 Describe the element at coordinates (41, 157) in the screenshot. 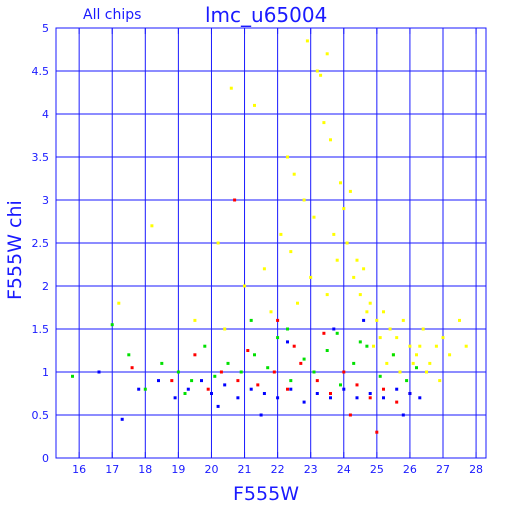

I see `y-tick-label: 3.5` at that location.